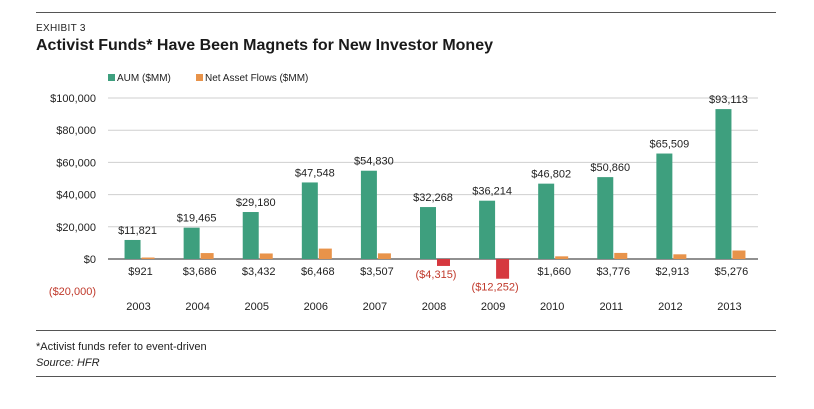 This screenshot has width=814, height=409. I want to click on flow-value-label: ($12,252), so click(495, 288).